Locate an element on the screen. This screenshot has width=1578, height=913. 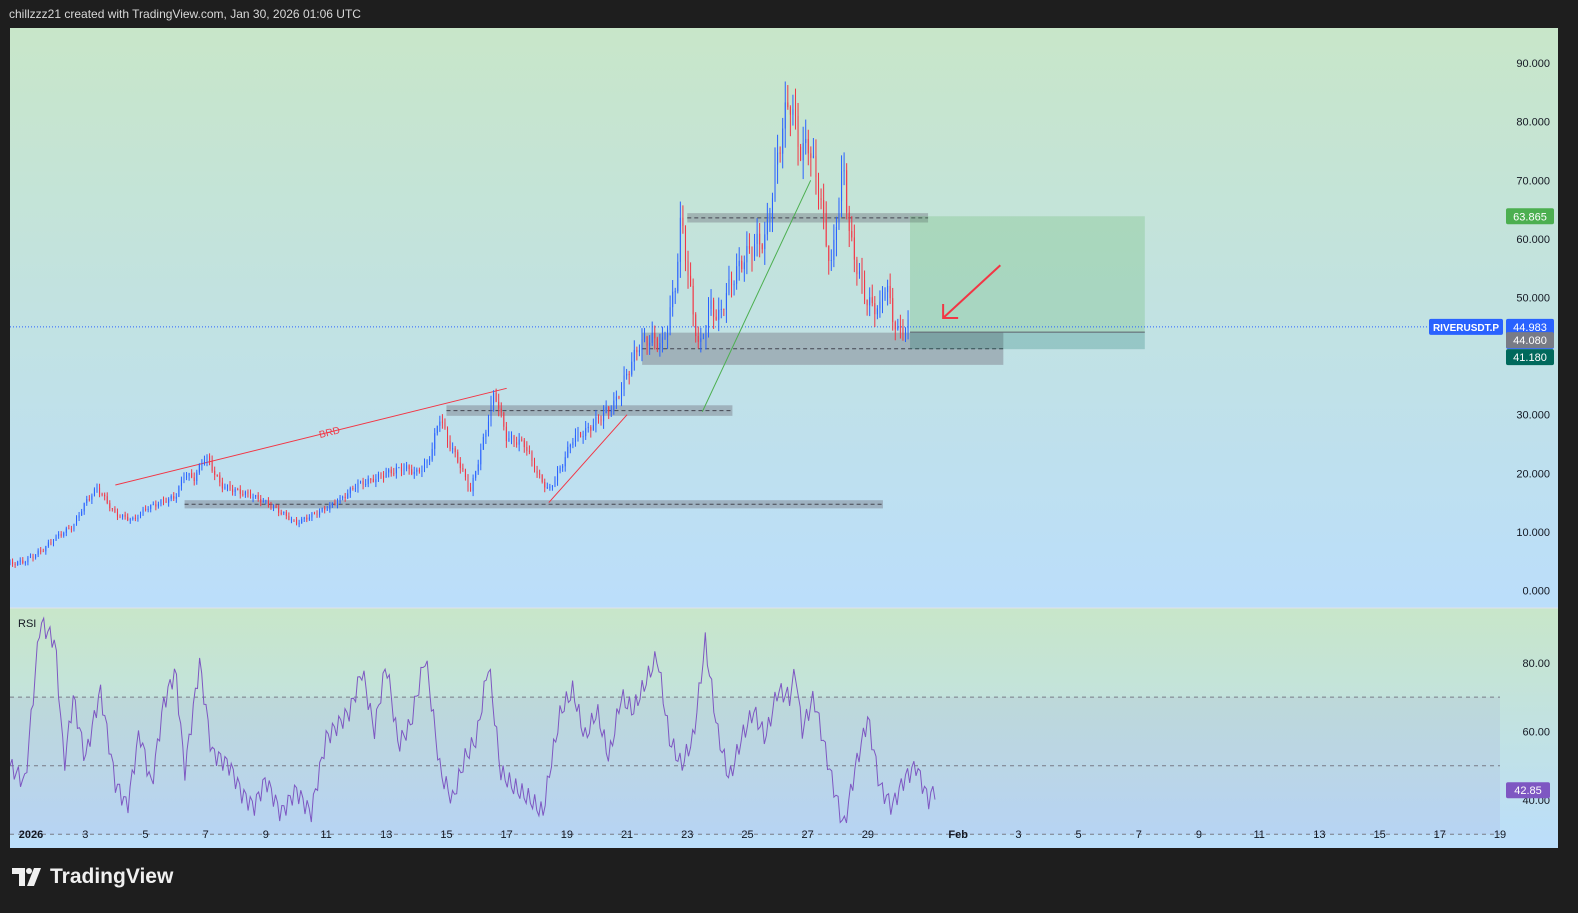
x-tick-label: 2026 is located at coordinates (31, 835).